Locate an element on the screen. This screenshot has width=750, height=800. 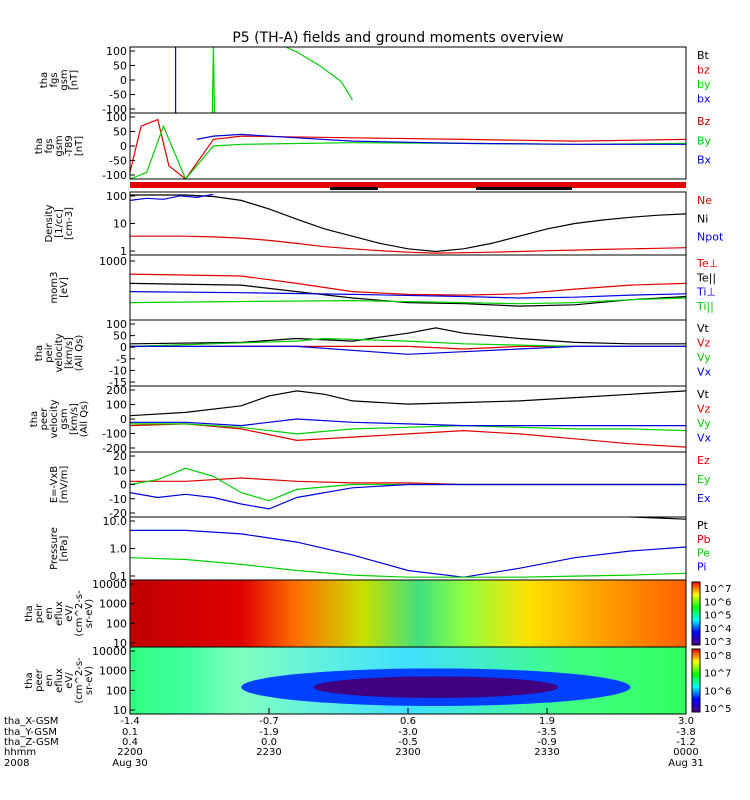
legend-entry: by is located at coordinates (704, 84).